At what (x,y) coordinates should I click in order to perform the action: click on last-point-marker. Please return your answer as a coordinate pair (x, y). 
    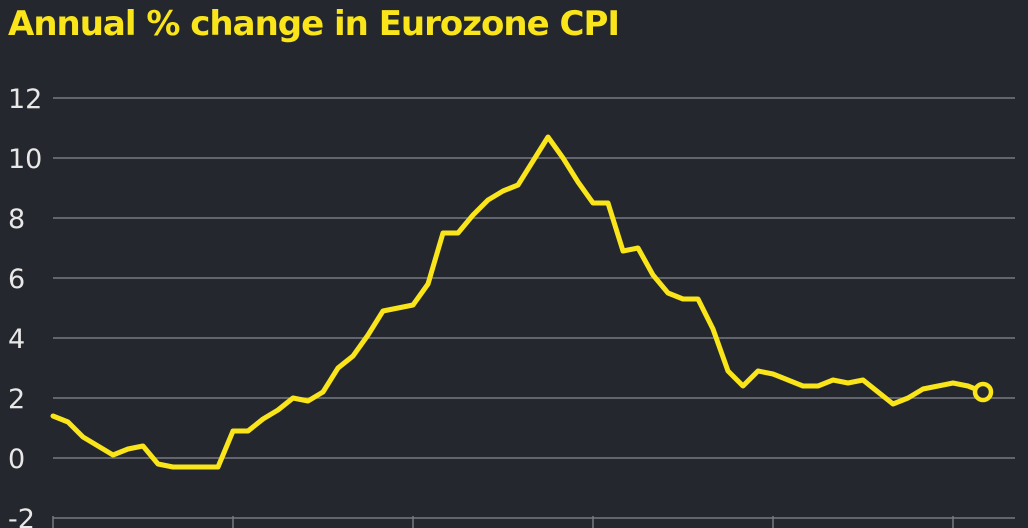
    Looking at the image, I should click on (983, 392).